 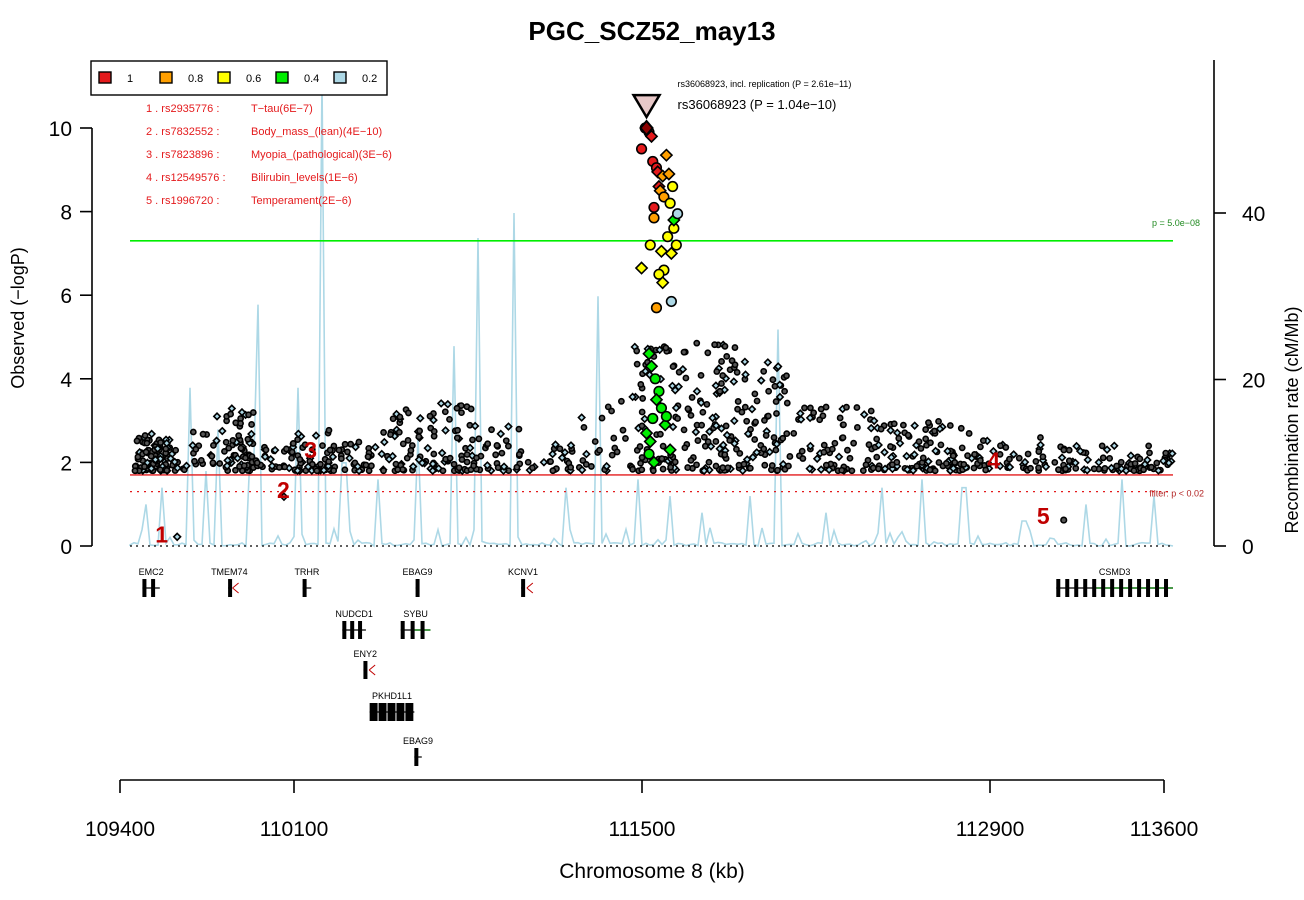 What do you see at coordinates (417, 572) in the screenshot?
I see `gene-label: EBAG9` at bounding box center [417, 572].